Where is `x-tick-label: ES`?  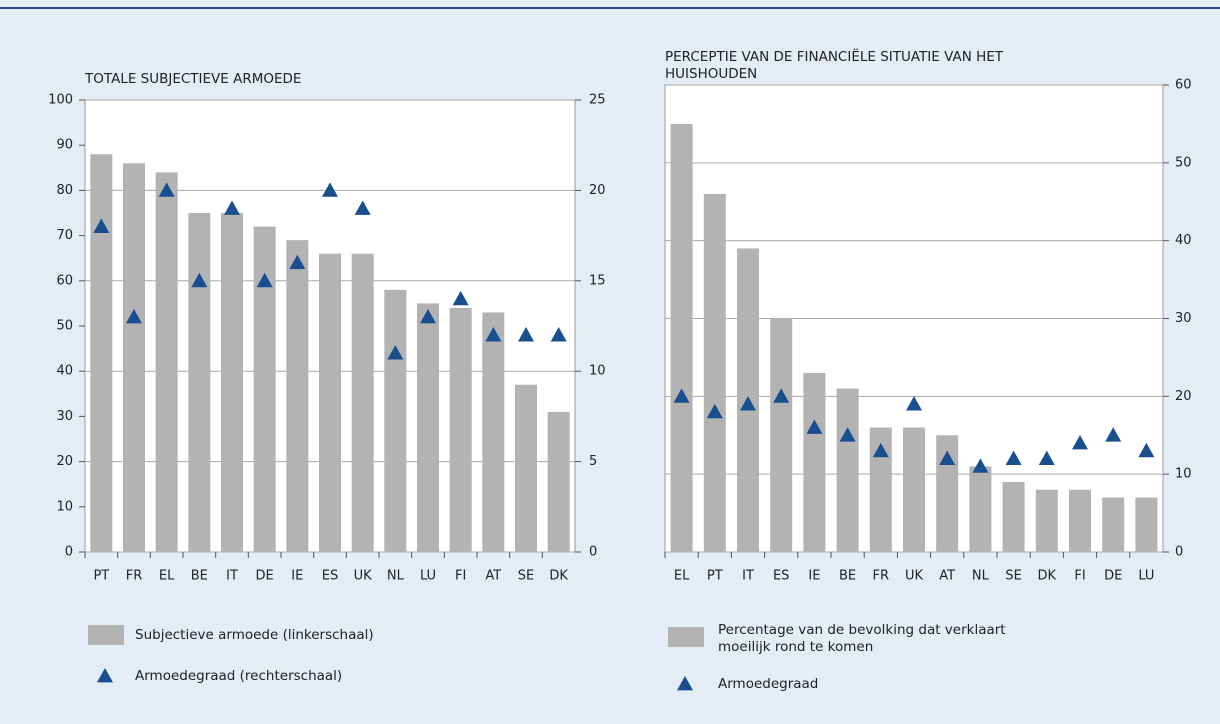
x-tick-label: ES is located at coordinates (781, 576).